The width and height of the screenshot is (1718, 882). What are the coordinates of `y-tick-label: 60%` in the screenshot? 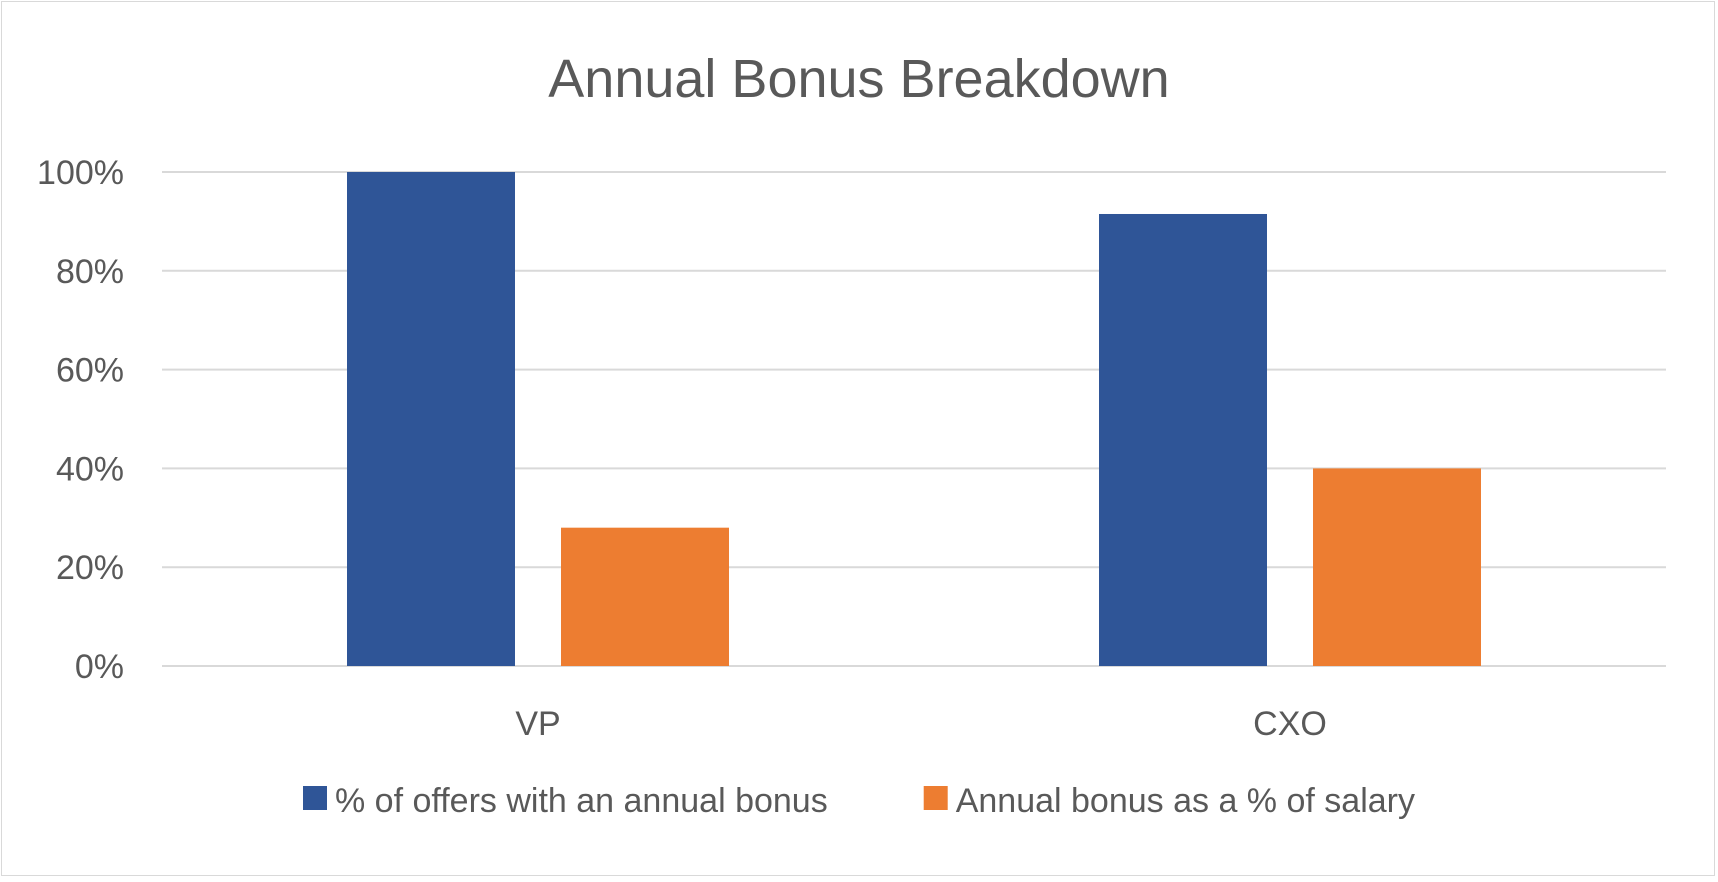 It's located at (90, 371).